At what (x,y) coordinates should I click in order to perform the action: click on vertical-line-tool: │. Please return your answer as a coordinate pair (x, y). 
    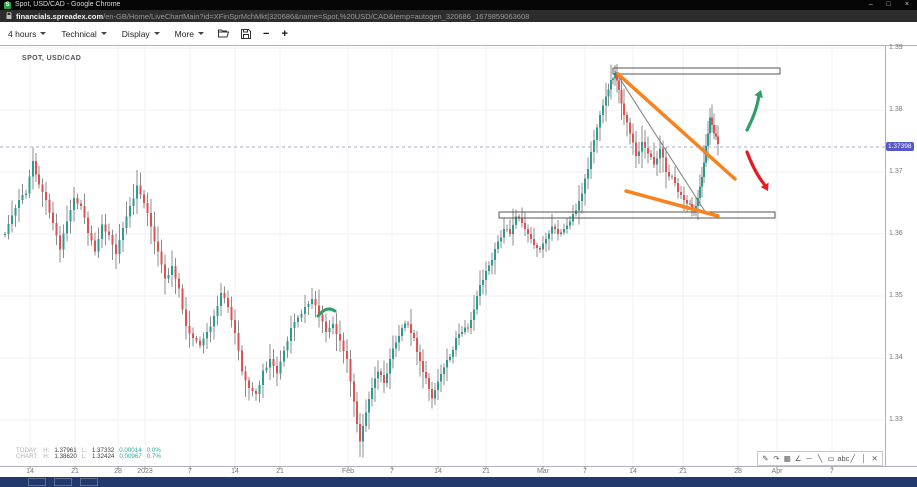
    Looking at the image, I should click on (864, 458).